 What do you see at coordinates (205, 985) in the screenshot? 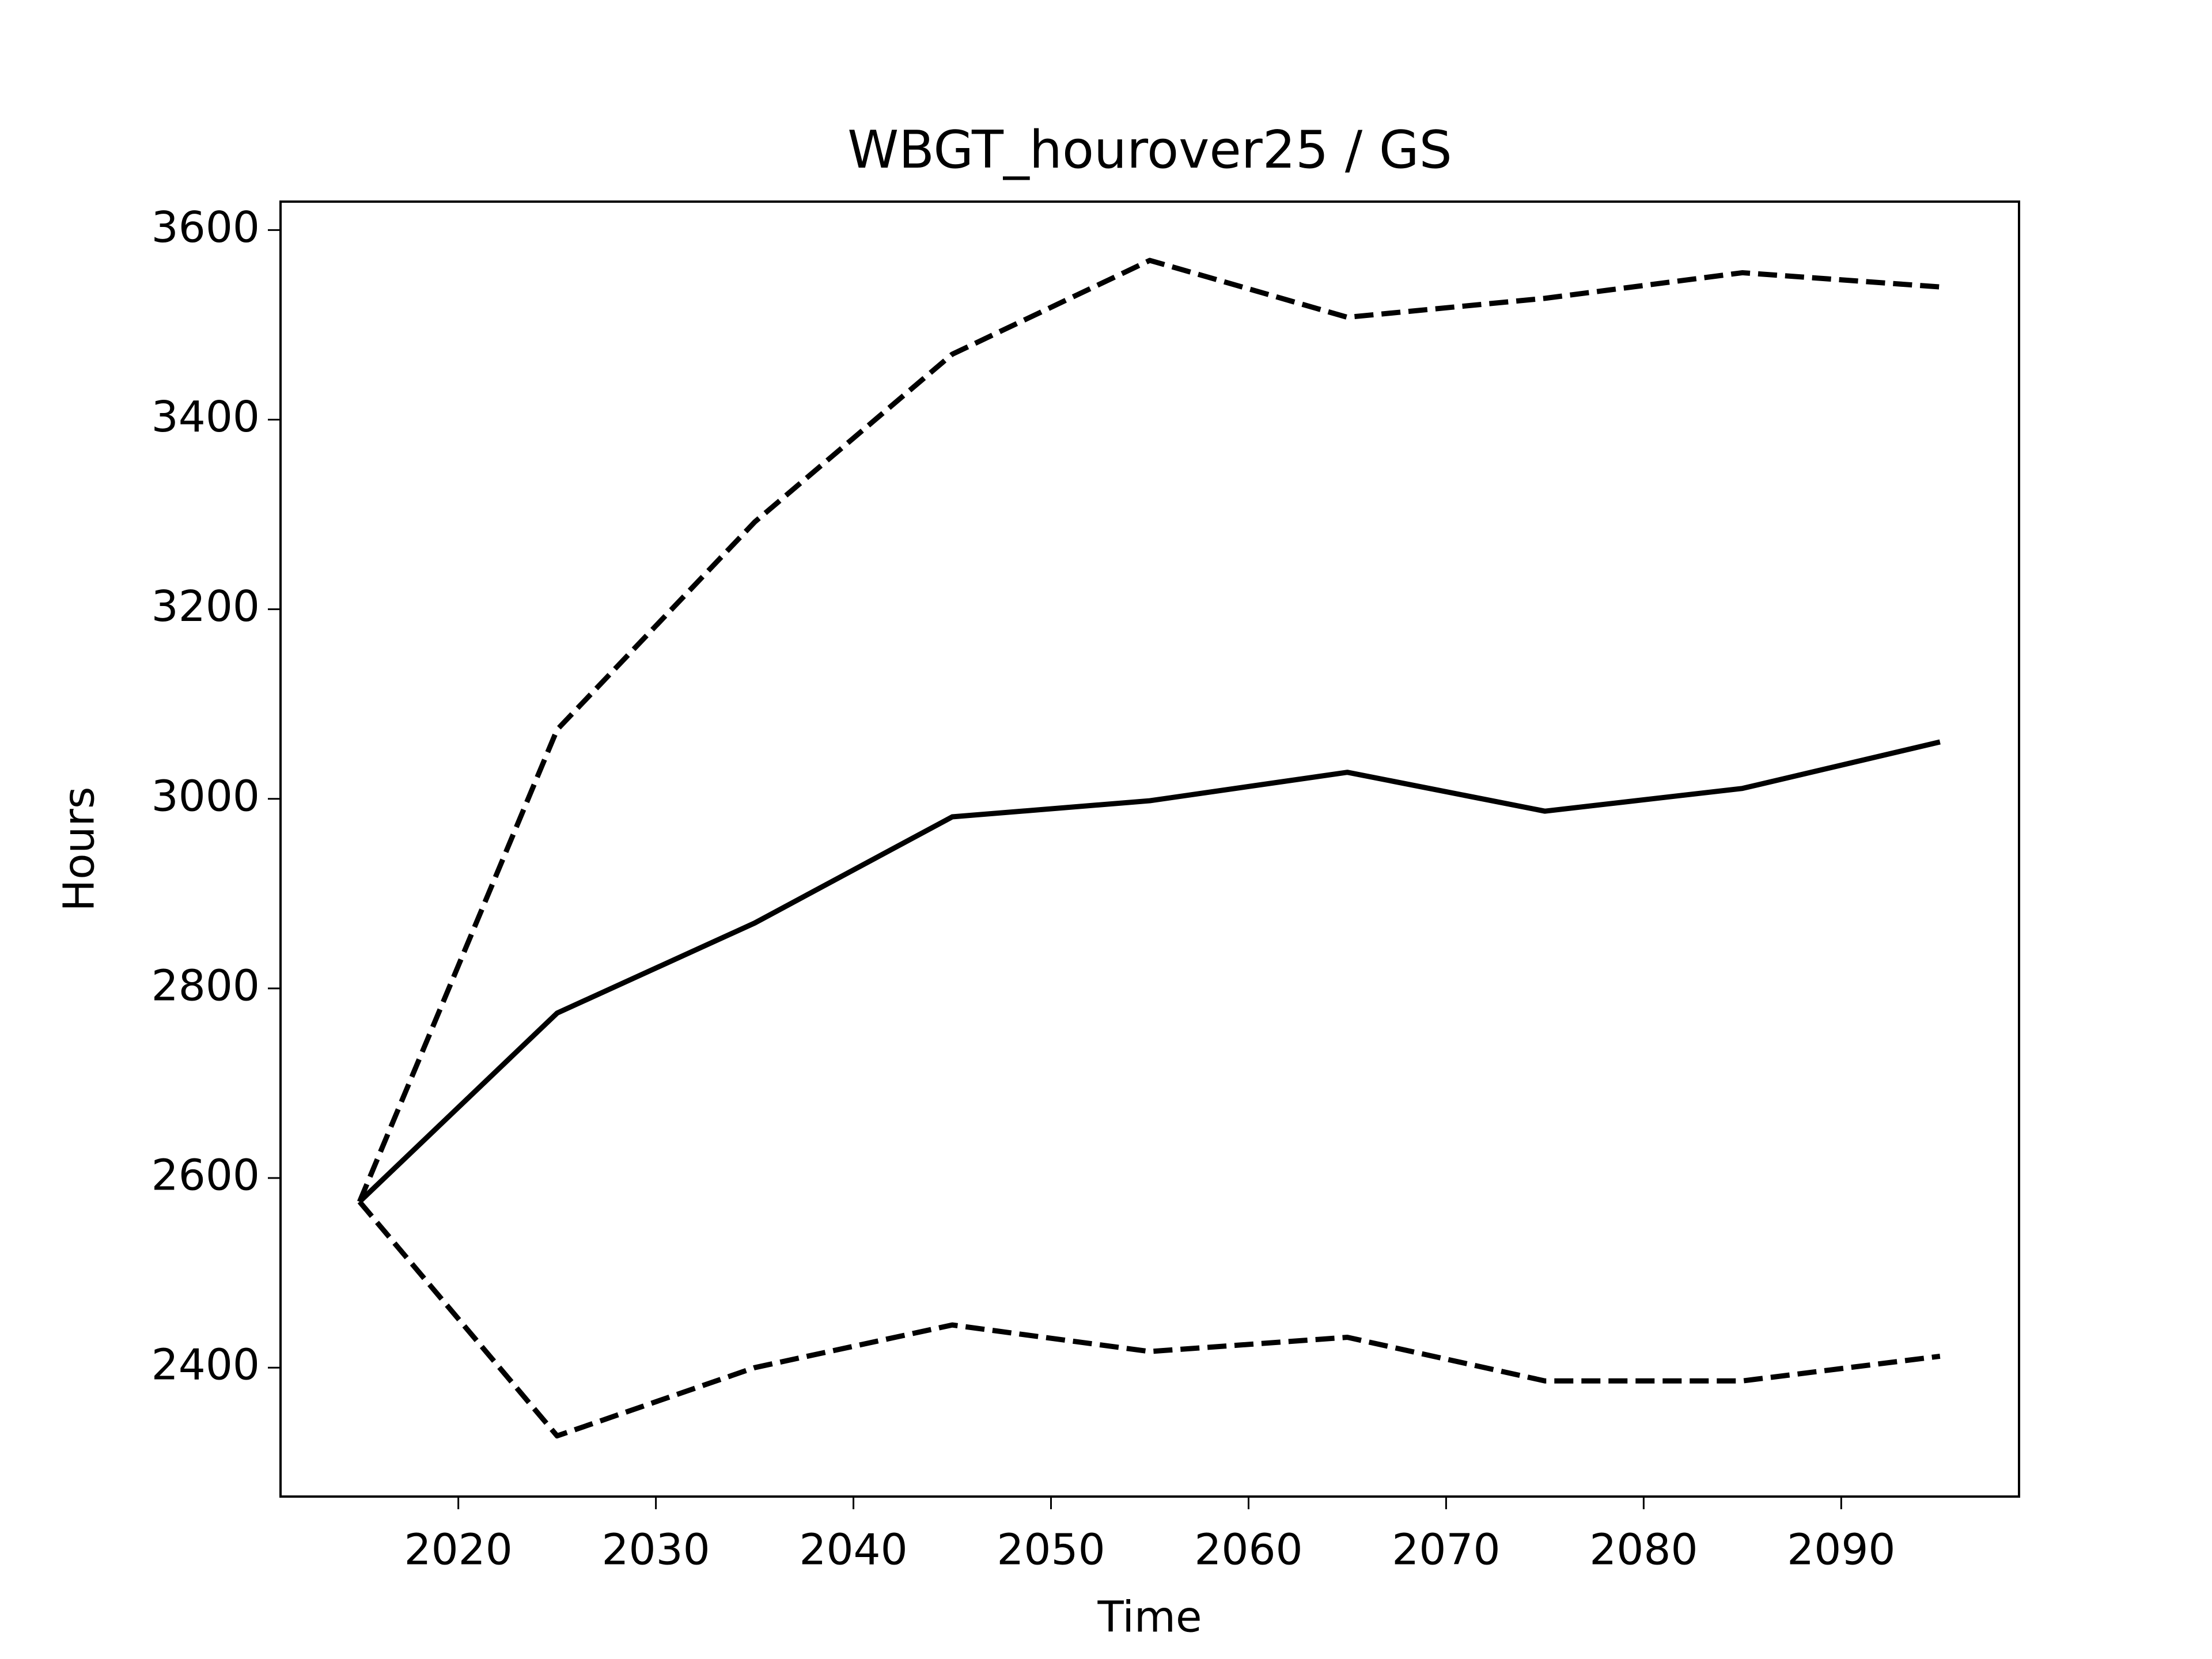
I see `y-tick-label: 2800` at bounding box center [205, 985].